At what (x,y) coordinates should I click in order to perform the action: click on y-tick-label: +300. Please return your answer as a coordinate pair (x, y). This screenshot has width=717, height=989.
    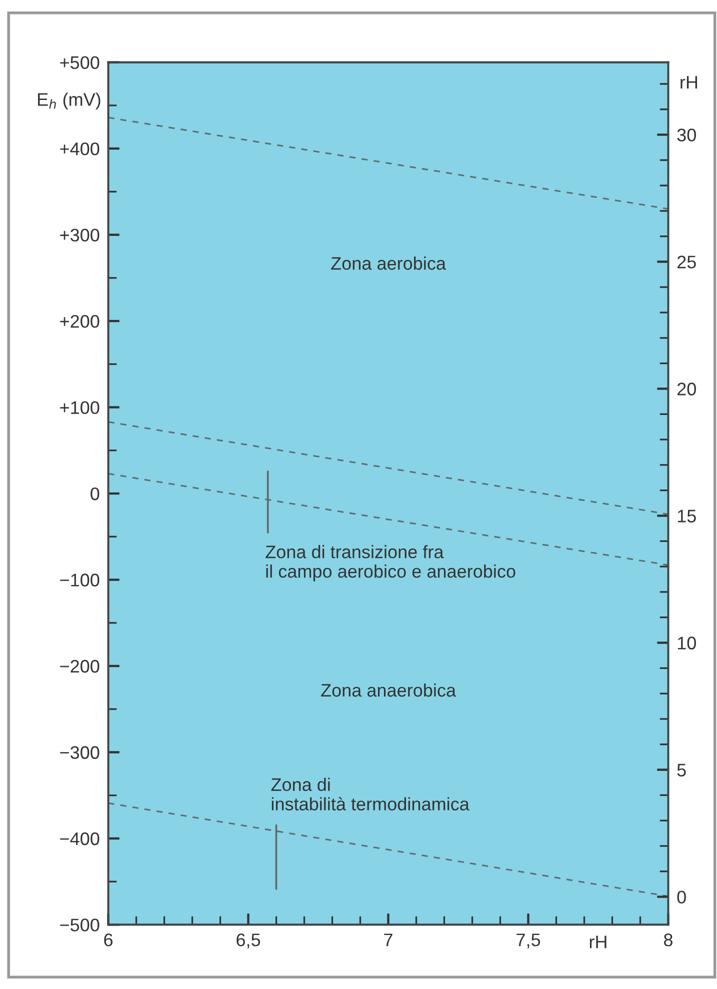
    Looking at the image, I should click on (80, 235).